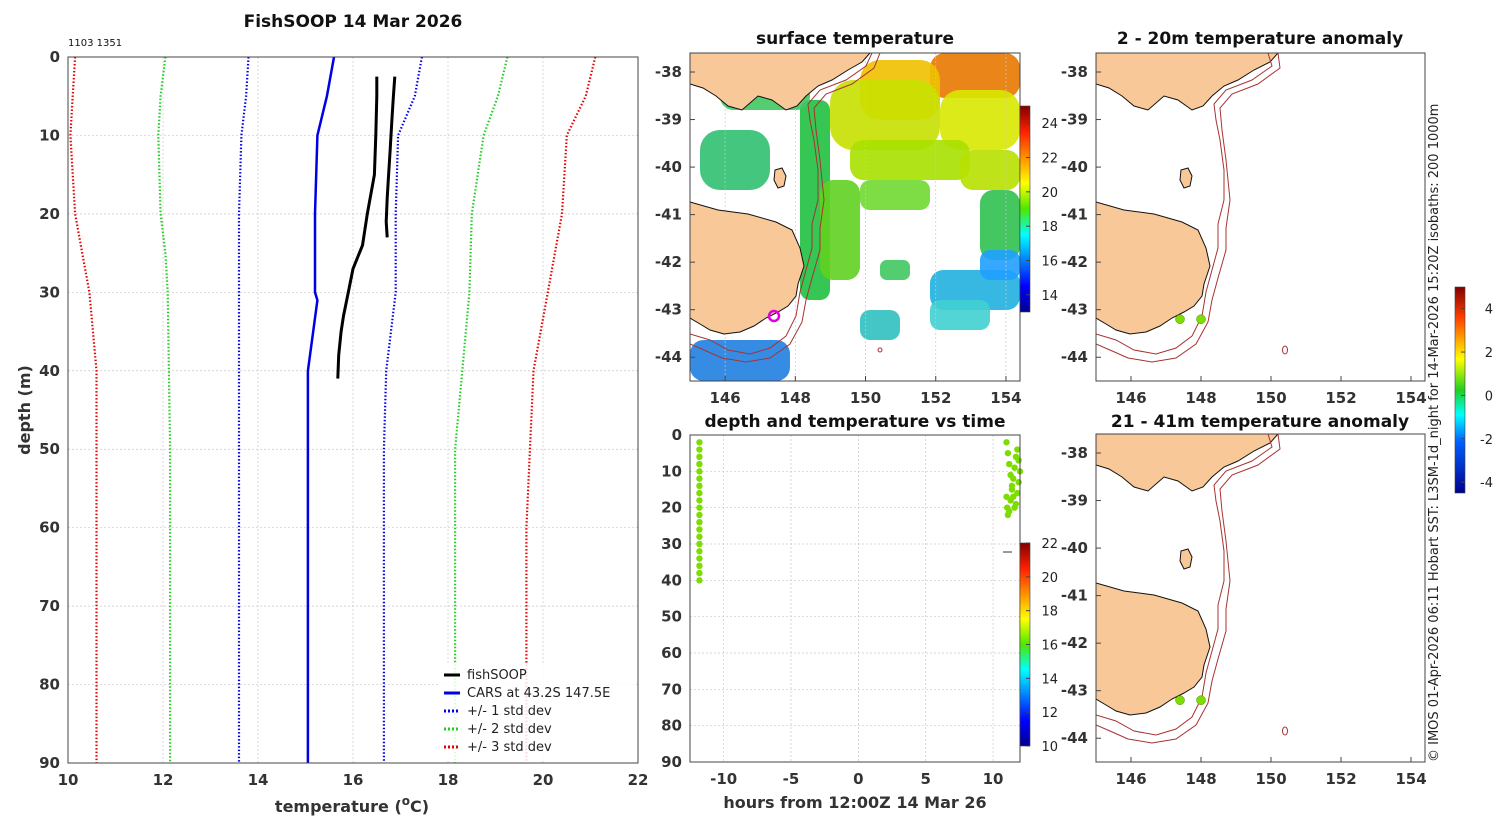  Describe the element at coordinates (723, 779) in the screenshot. I see `x-tick-label: -10` at that location.